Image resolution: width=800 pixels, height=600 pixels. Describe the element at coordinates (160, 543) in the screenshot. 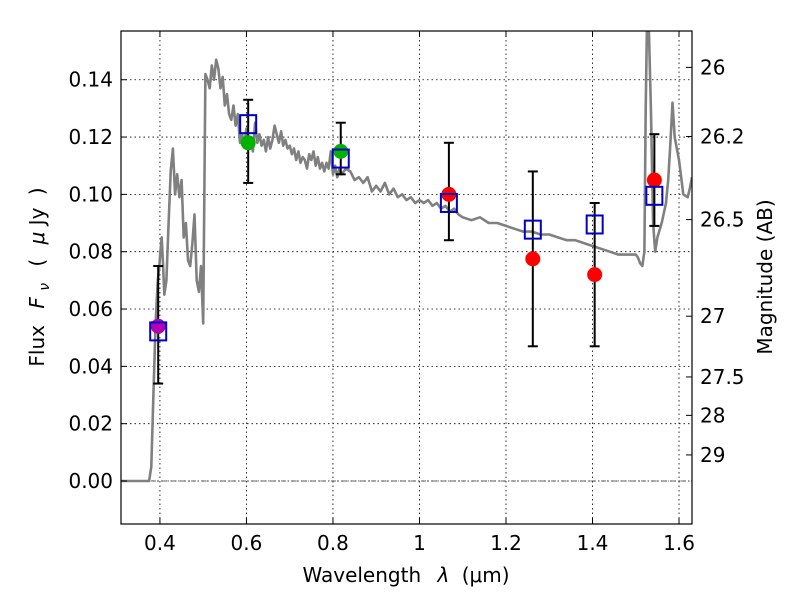

I see `x-tick-label: 0.4` at that location.